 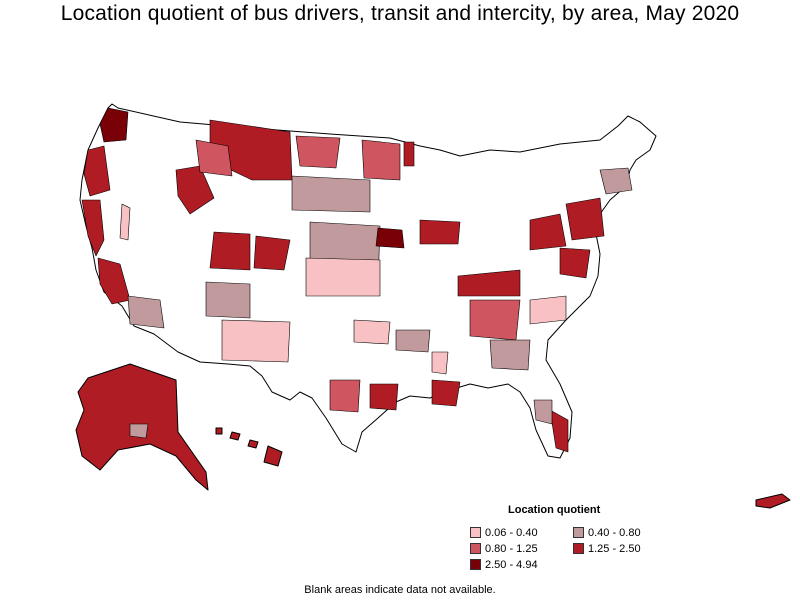 What do you see at coordinates (614, 548) in the screenshot?
I see `legend-label: 1.25 - 2.50` at bounding box center [614, 548].